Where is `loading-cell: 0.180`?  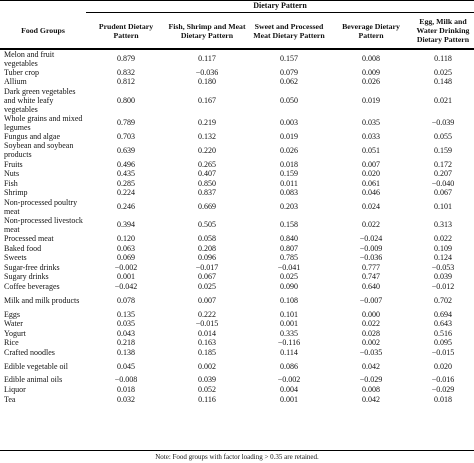 loading-cell: 0.180 is located at coordinates (207, 82).